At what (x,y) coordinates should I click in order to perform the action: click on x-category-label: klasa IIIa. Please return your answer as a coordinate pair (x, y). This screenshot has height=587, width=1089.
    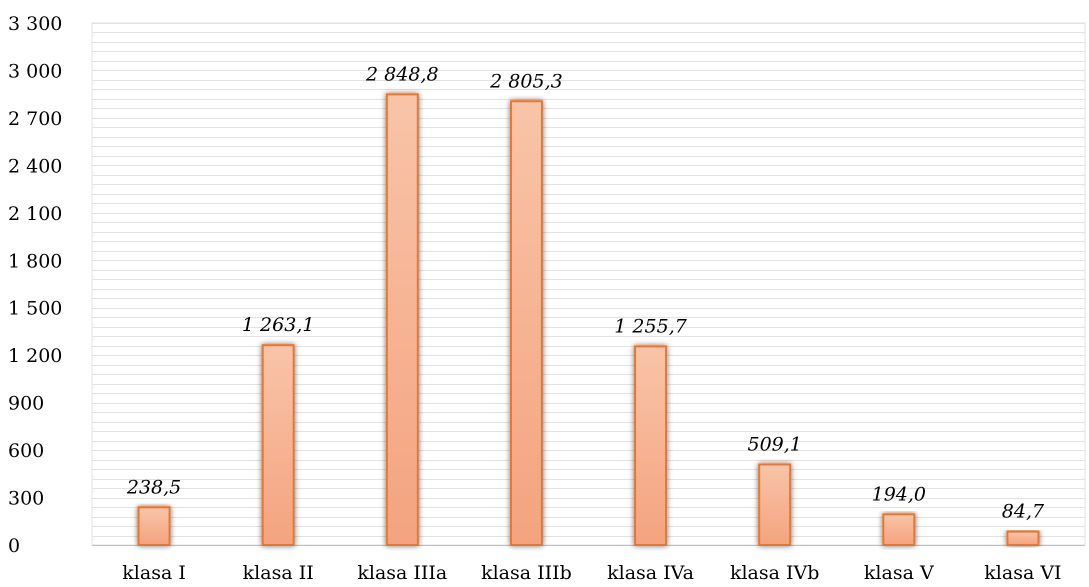
    Looking at the image, I should click on (402, 573).